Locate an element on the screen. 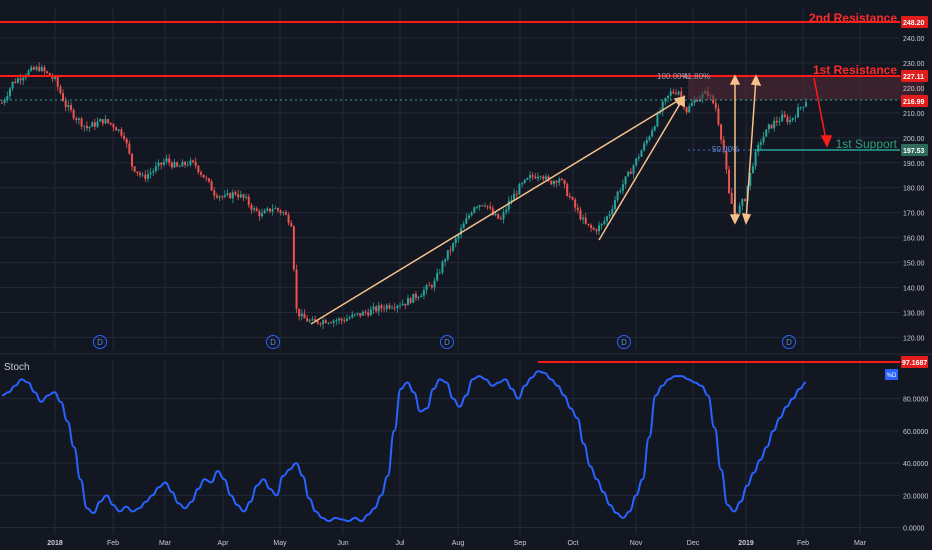 This screenshot has width=932, height=550. time-tick-label: Apr is located at coordinates (224, 543).